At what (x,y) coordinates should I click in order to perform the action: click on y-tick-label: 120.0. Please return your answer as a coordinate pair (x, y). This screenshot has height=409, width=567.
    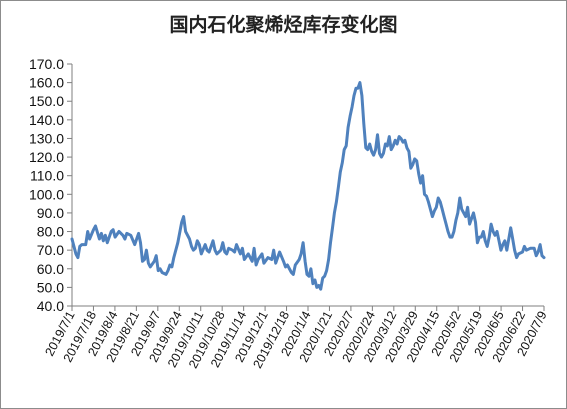
    Looking at the image, I should click on (46, 157).